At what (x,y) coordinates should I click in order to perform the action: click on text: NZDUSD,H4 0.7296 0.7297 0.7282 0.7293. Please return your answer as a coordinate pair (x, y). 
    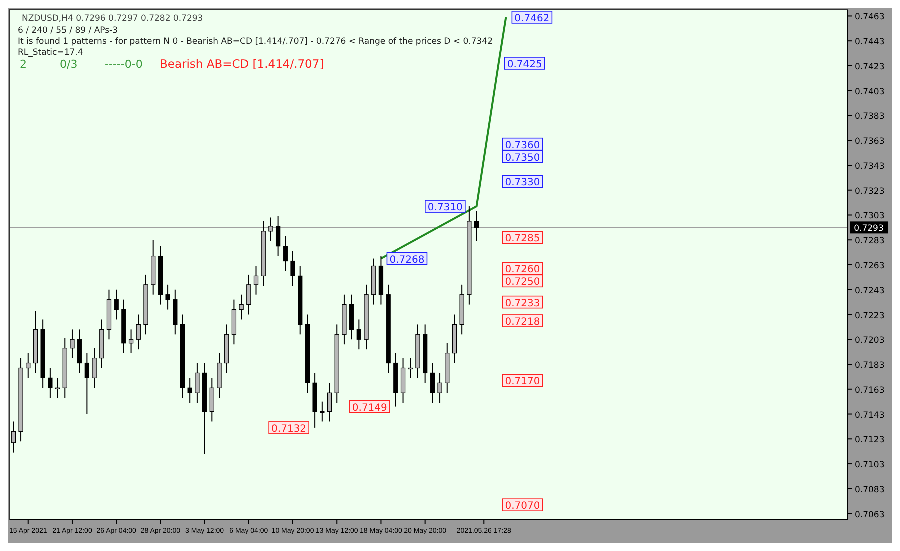
    Looking at the image, I should click on (113, 19).